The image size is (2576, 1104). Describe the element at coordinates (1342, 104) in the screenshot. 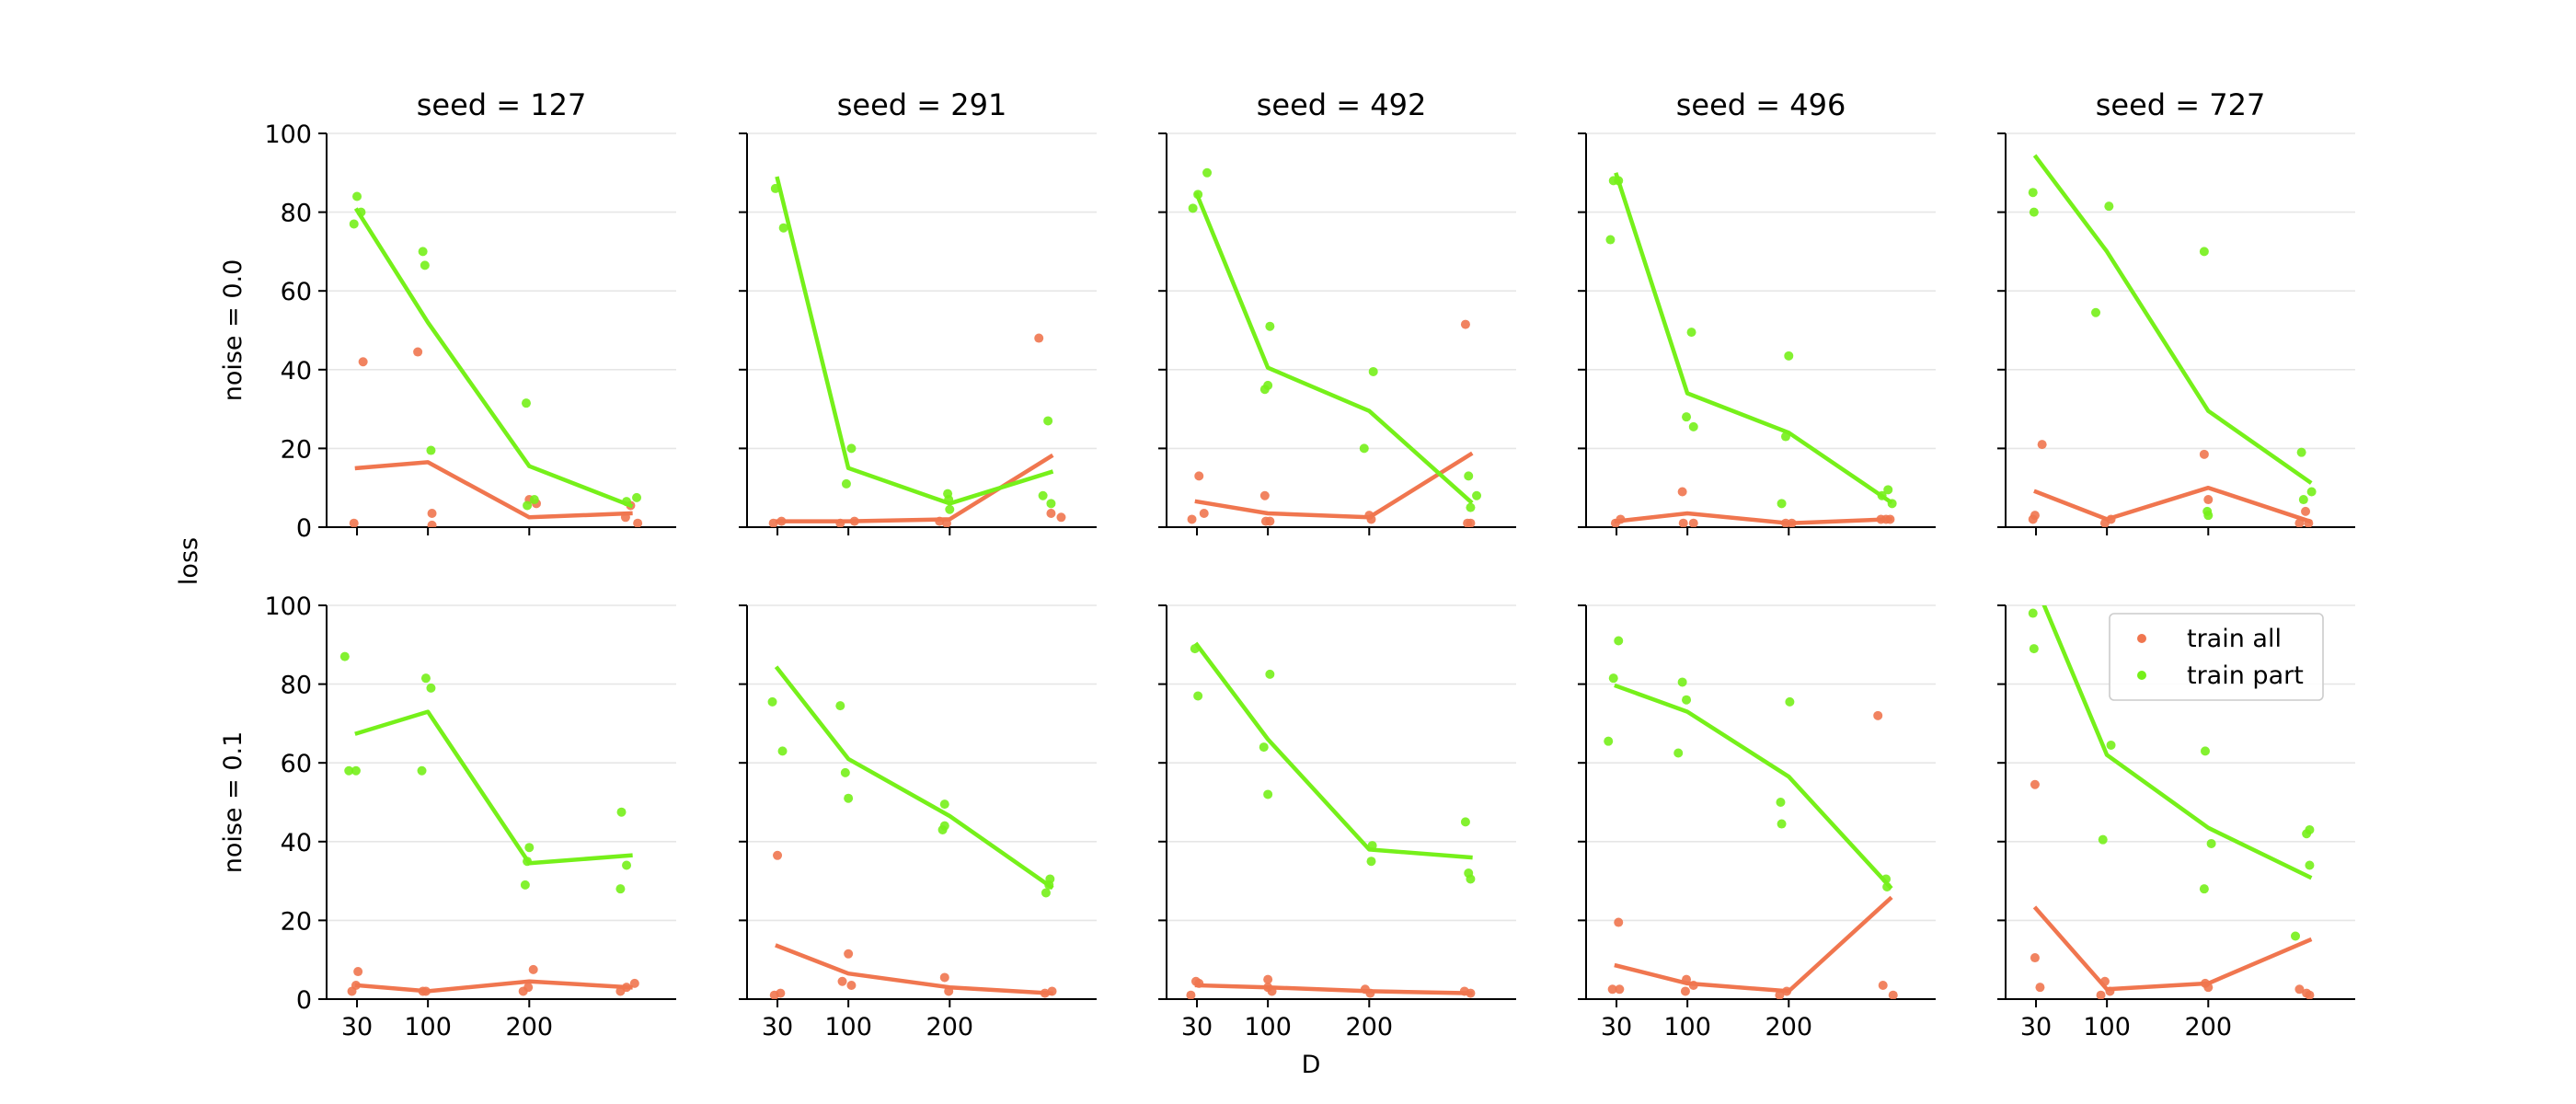

I see `panel-title-seed-492: seed = 492` at that location.